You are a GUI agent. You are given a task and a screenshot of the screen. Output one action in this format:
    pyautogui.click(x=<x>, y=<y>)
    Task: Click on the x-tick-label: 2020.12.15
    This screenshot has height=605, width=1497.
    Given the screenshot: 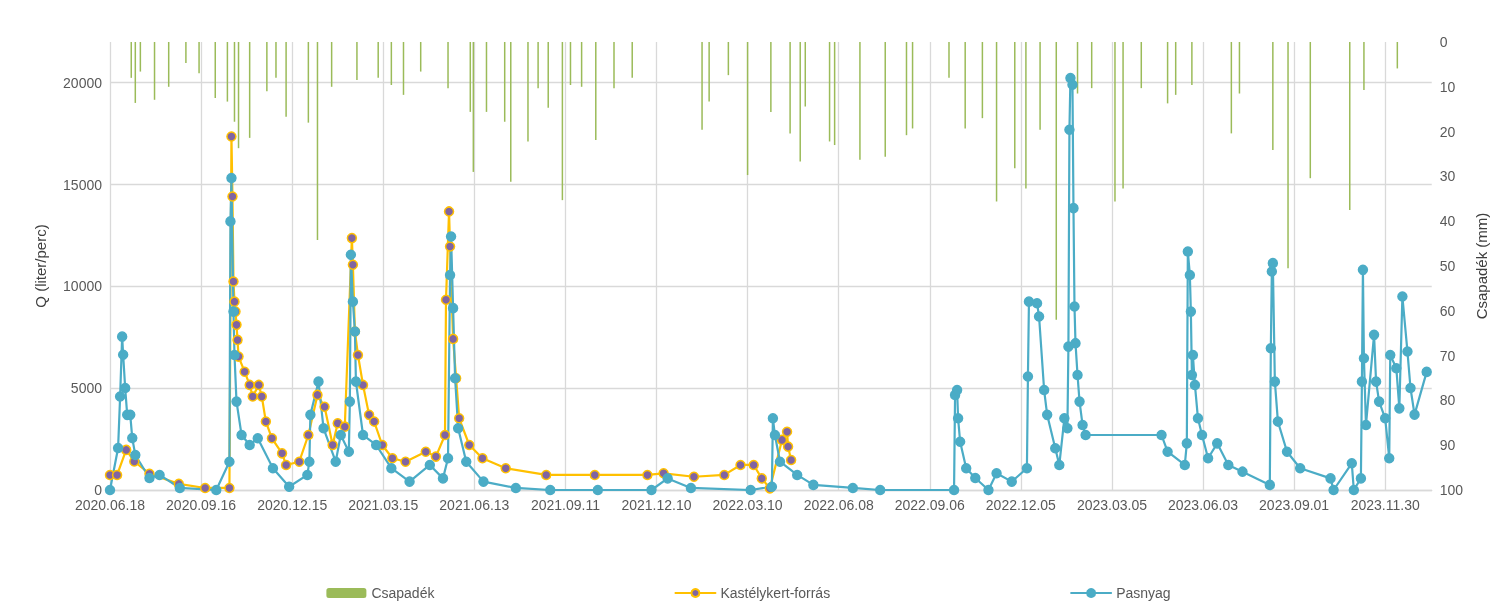 What is the action you would take?
    pyautogui.click(x=292, y=505)
    